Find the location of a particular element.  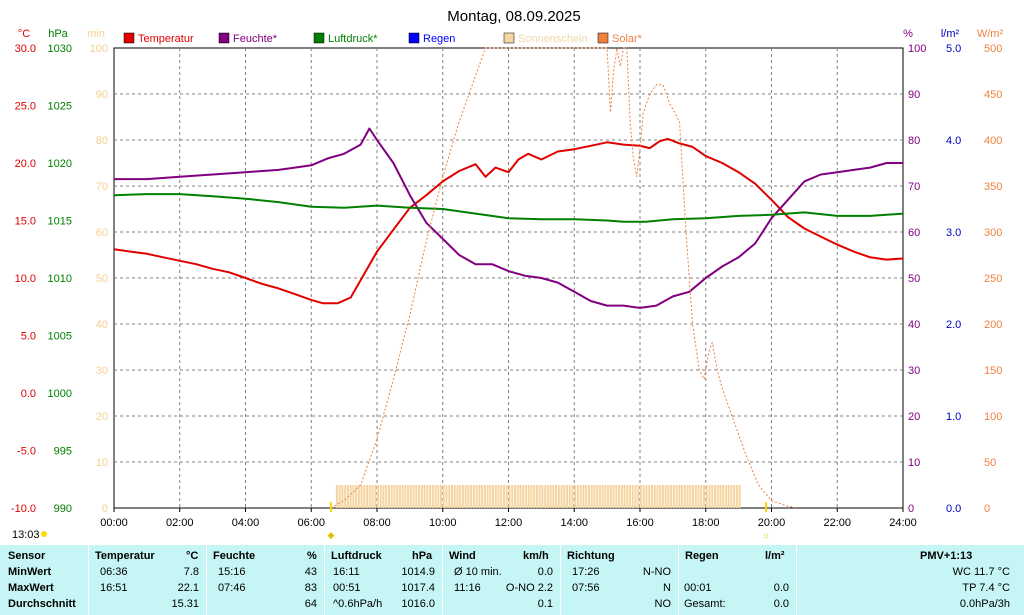

y-tick-label: 1015 is located at coordinates (60, 222).